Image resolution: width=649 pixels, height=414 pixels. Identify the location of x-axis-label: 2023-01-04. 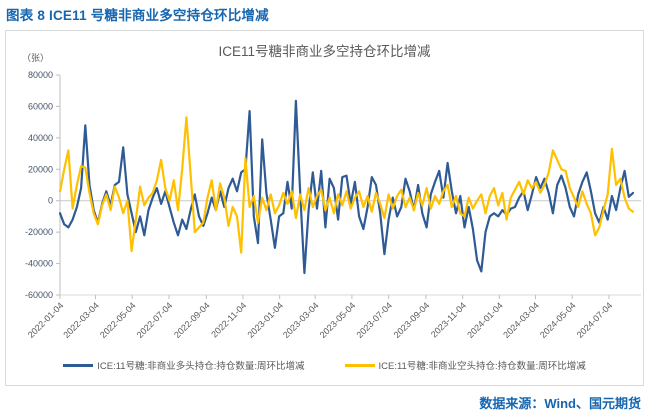
(265, 320).